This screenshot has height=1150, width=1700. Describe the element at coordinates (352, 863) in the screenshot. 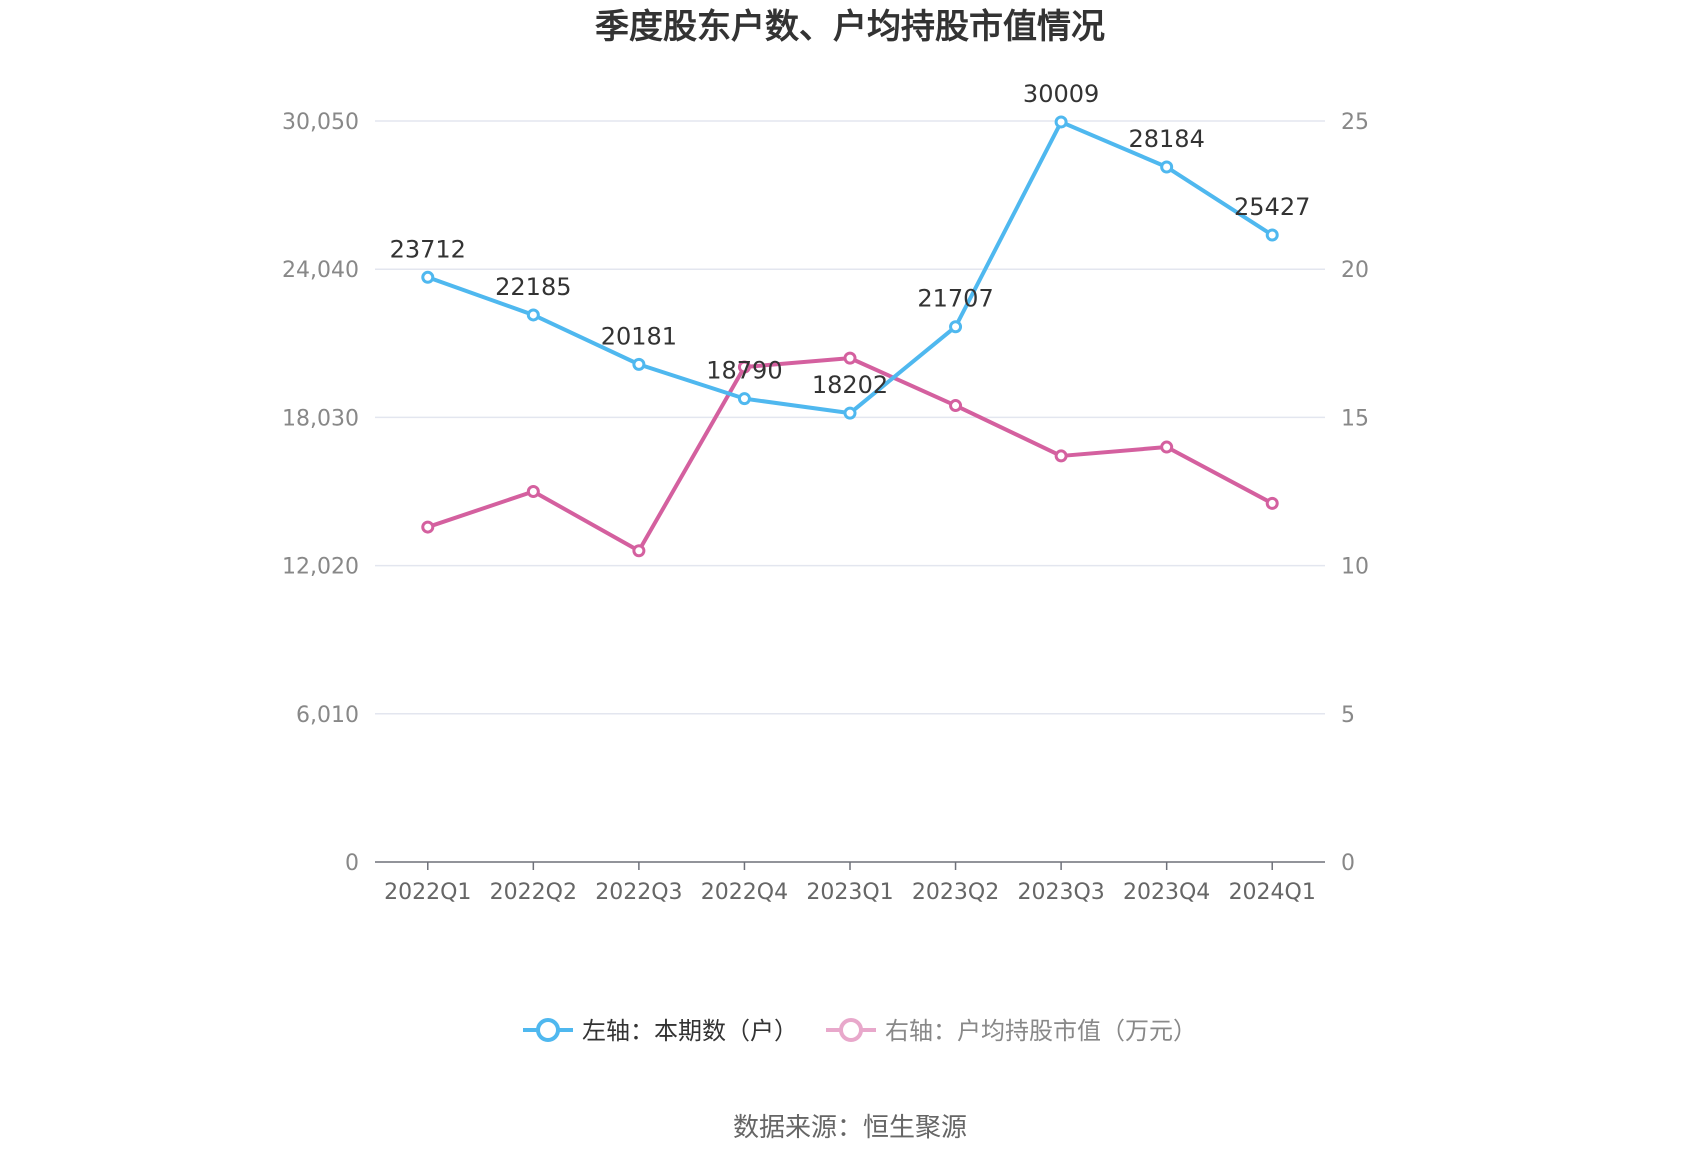

I see `left-axis-tick-label: 0` at that location.